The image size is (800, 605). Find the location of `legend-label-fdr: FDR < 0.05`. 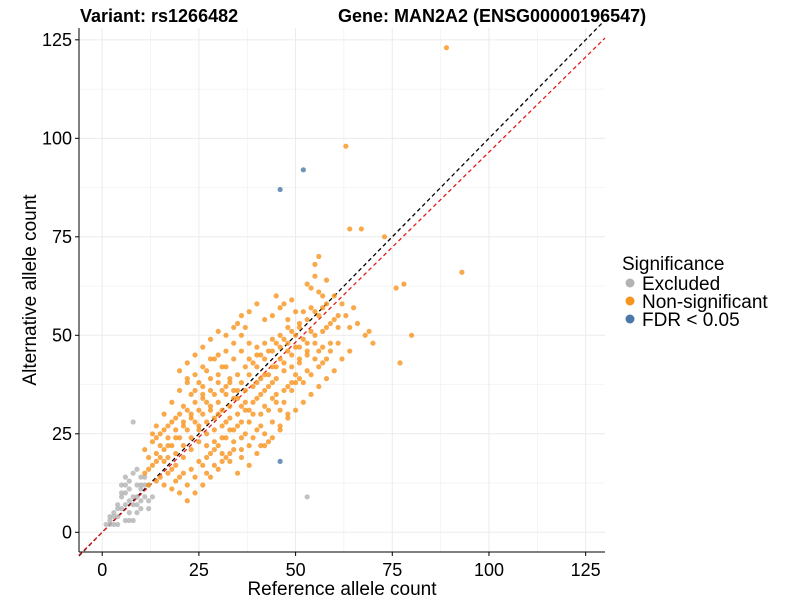

legend-label-fdr: FDR < 0.05 is located at coordinates (691, 320).